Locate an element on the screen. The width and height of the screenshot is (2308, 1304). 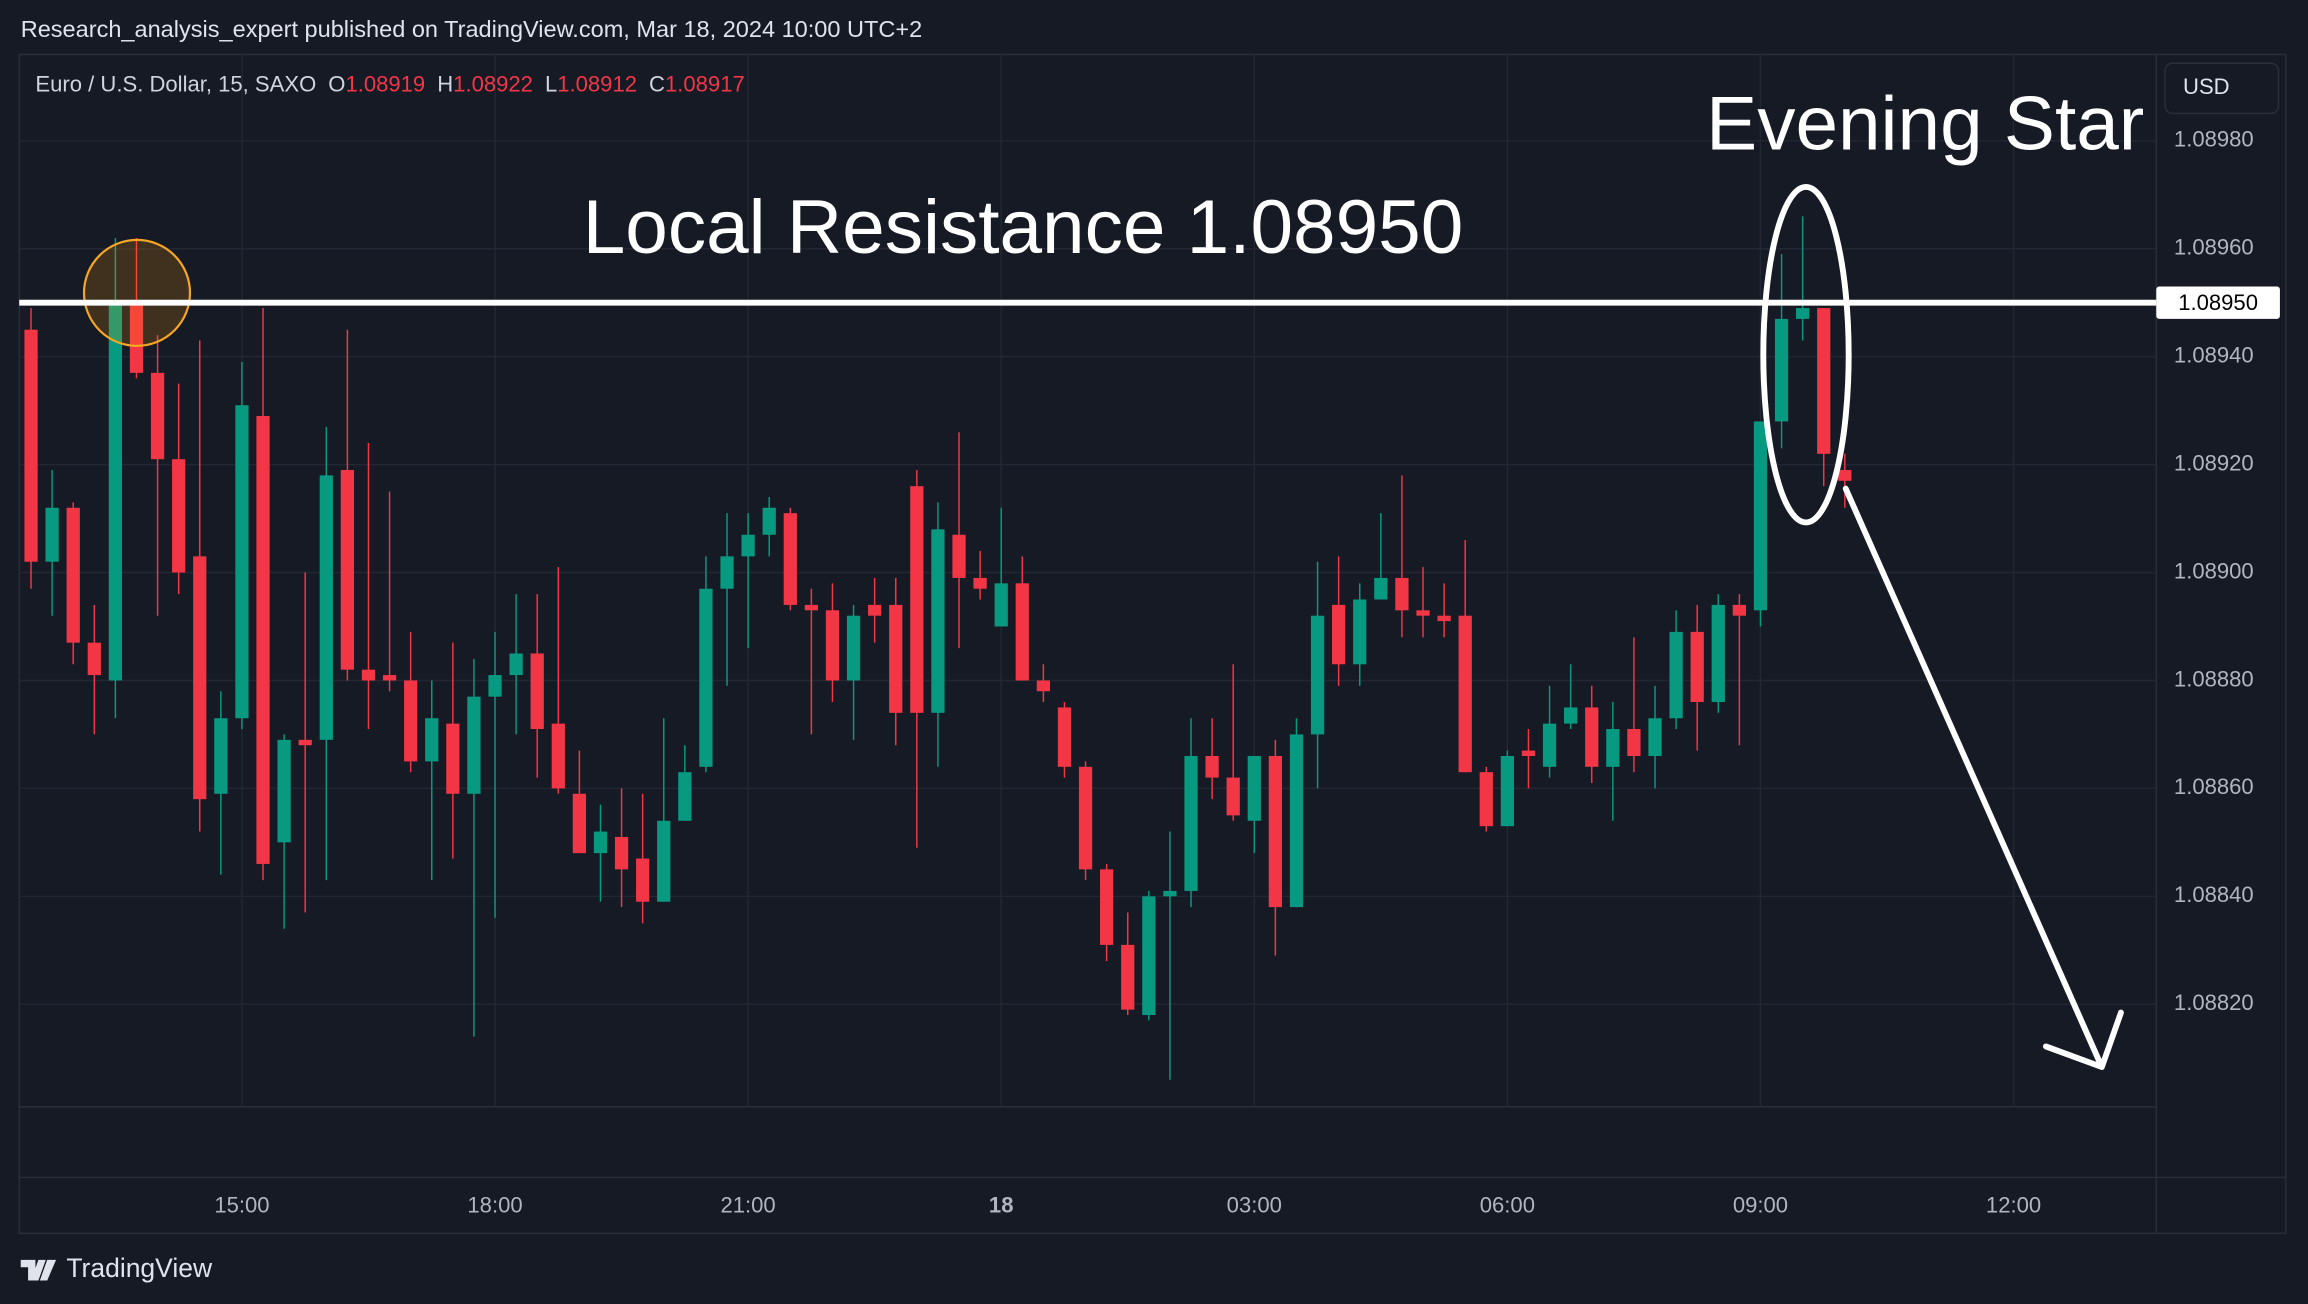
down-arrow is located at coordinates (1983, 777).